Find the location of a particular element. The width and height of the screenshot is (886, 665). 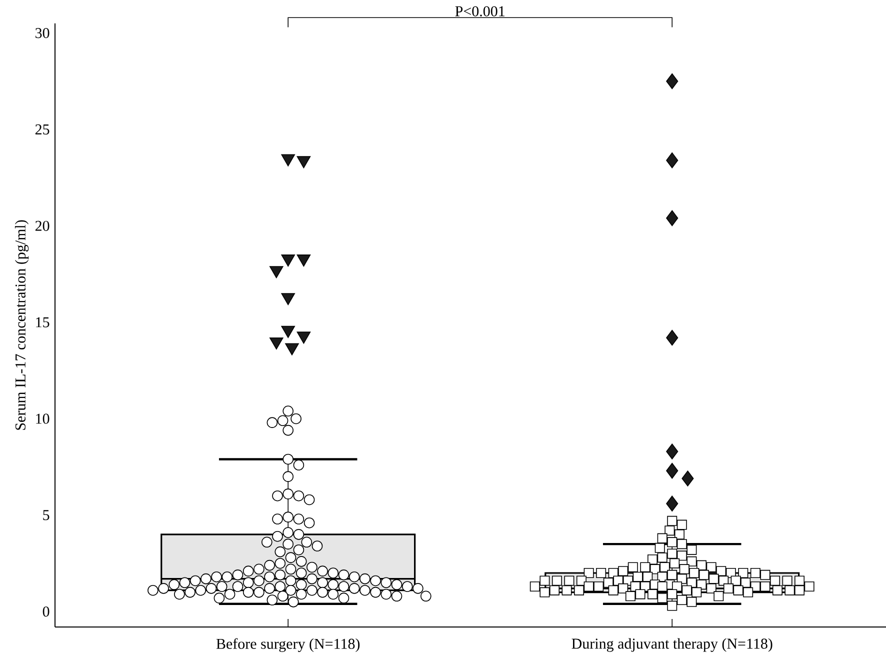

y-tick-label: 20 is located at coordinates (42, 225).